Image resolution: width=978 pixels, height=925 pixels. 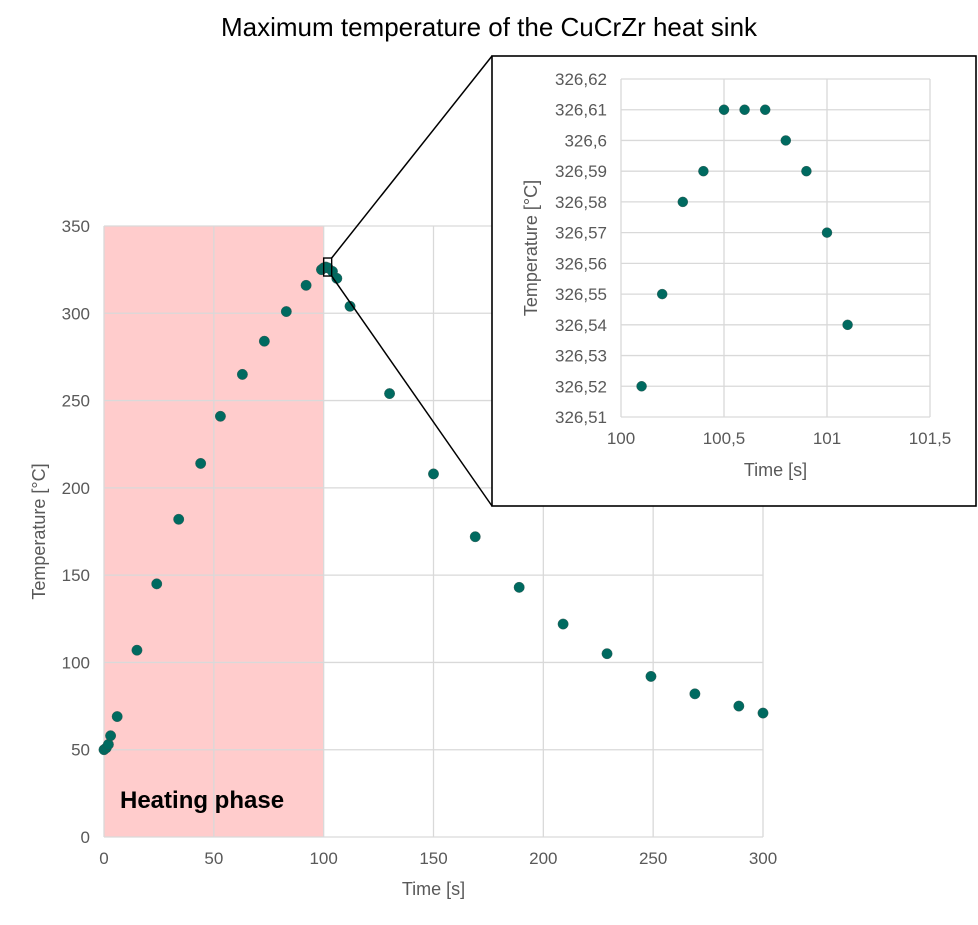 I want to click on y-tick-label: 326,56, so click(x=581, y=263).